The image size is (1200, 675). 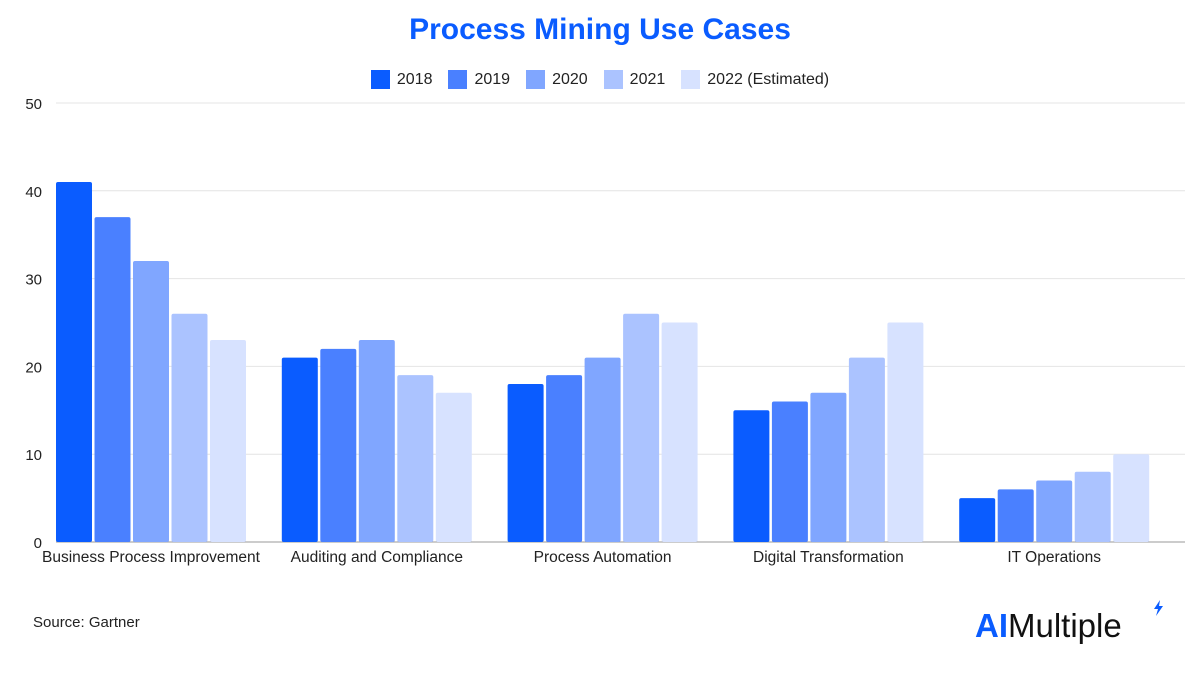 I want to click on legend-label-2018: 2018, so click(x=414, y=79).